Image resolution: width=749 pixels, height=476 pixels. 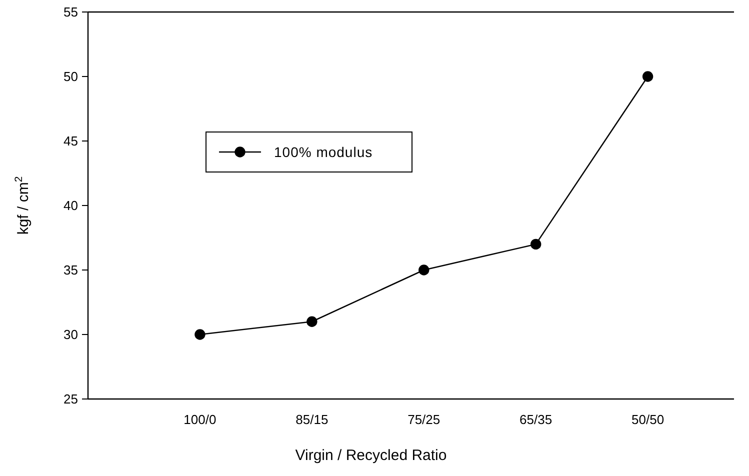 I want to click on y-tick-label: 25, so click(x=71, y=399).